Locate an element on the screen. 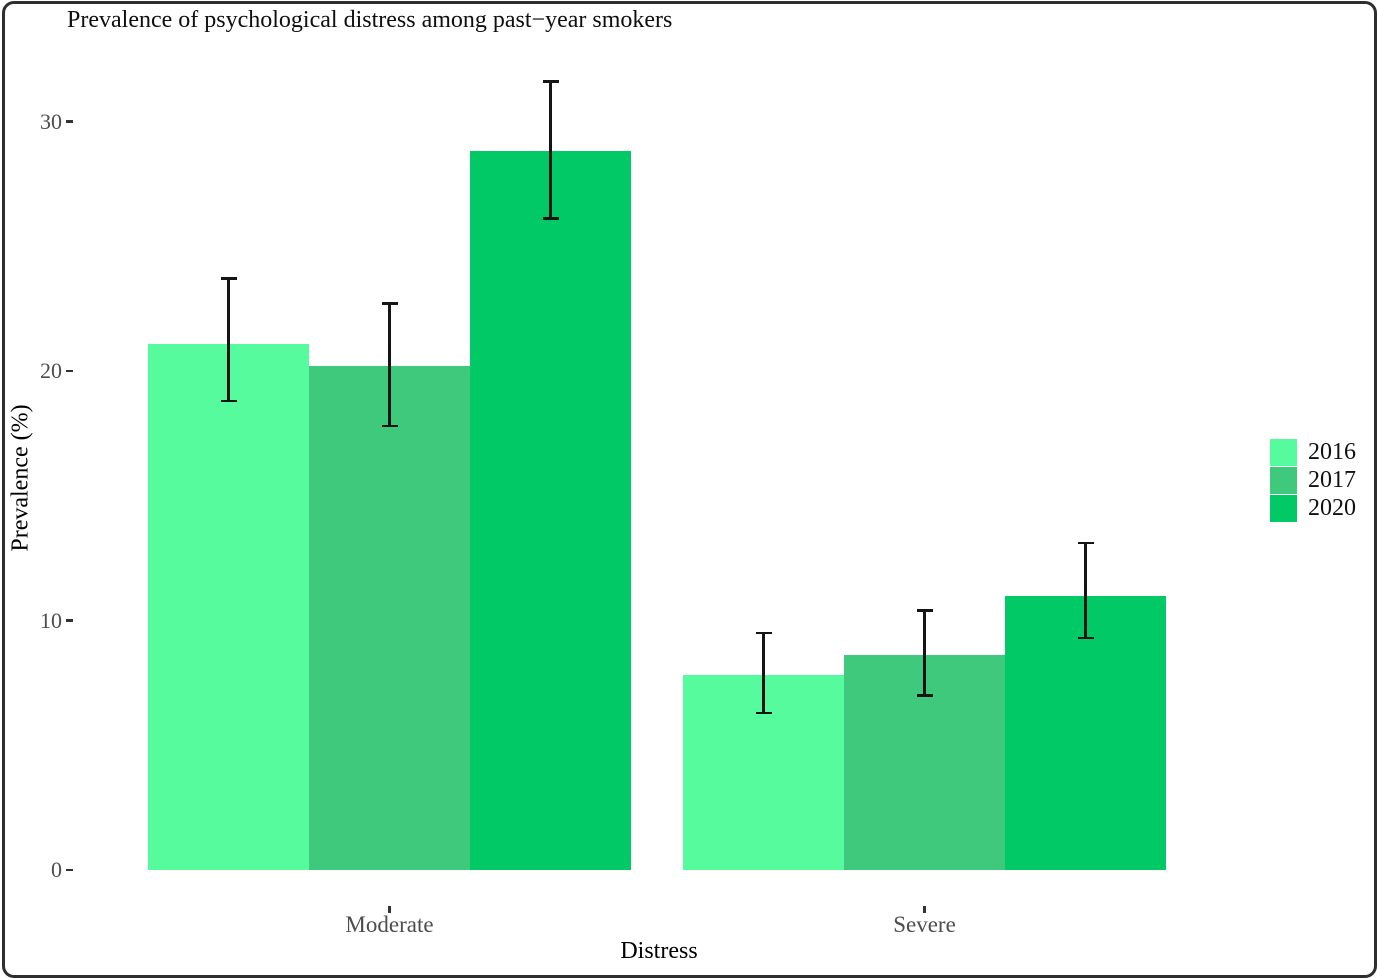  legend-label-2016: 2016 is located at coordinates (1332, 452).